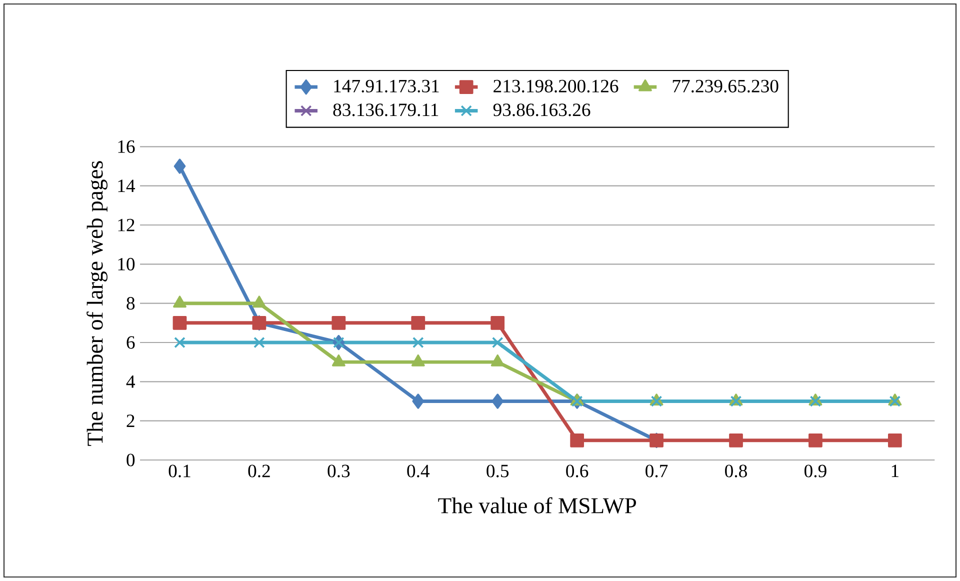 The width and height of the screenshot is (960, 581). Describe the element at coordinates (130, 303) in the screenshot. I see `y-tick-label: 8` at that location.